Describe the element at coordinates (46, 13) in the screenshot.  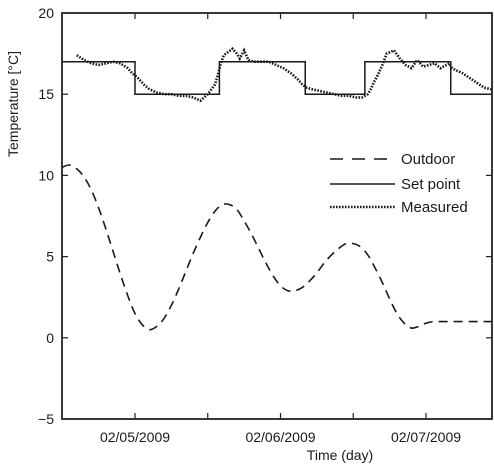
I see `y-tick-label: 20` at that location.